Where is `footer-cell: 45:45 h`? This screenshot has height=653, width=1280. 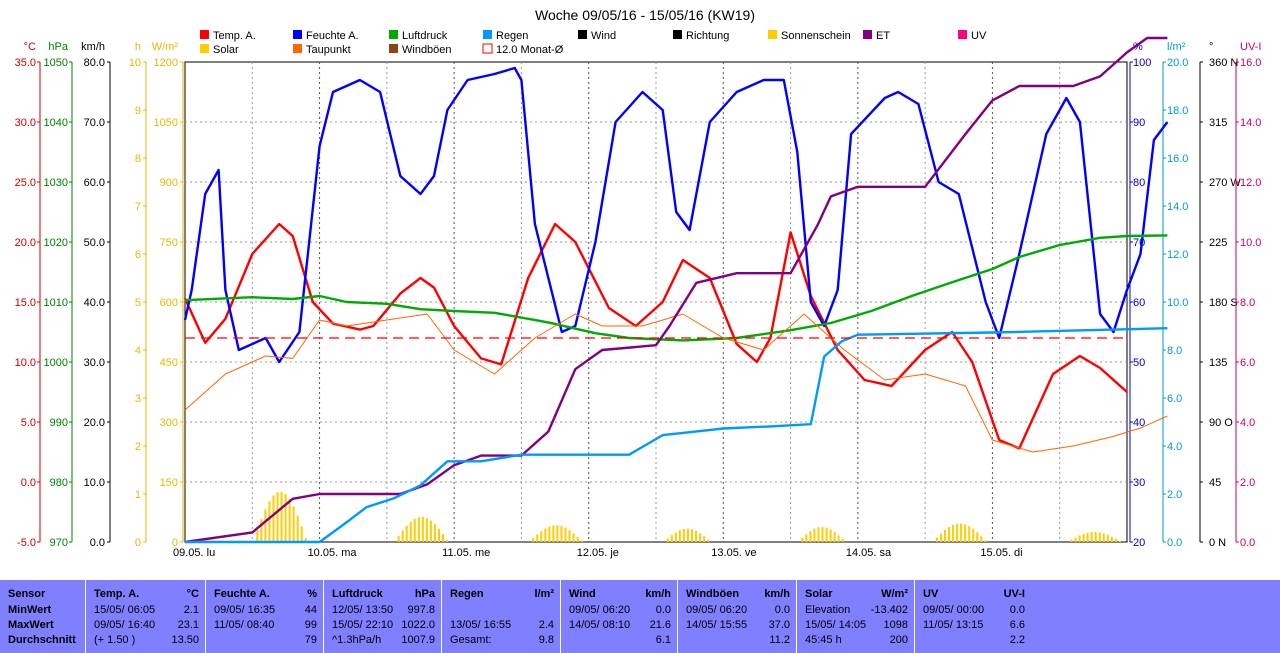 footer-cell: 45:45 h is located at coordinates (823, 640).